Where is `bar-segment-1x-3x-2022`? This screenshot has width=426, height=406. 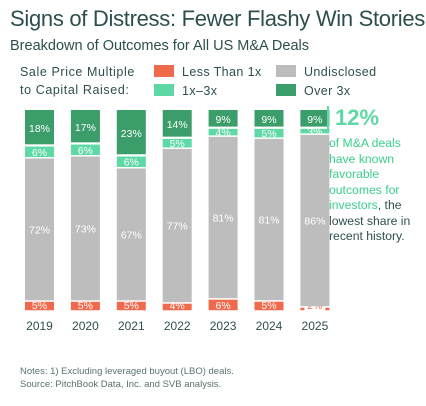 bar-segment-1x-3x-2022 is located at coordinates (177, 143).